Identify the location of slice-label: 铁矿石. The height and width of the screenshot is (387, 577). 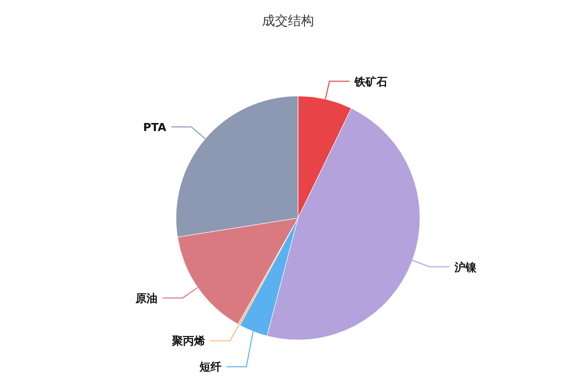
(370, 81).